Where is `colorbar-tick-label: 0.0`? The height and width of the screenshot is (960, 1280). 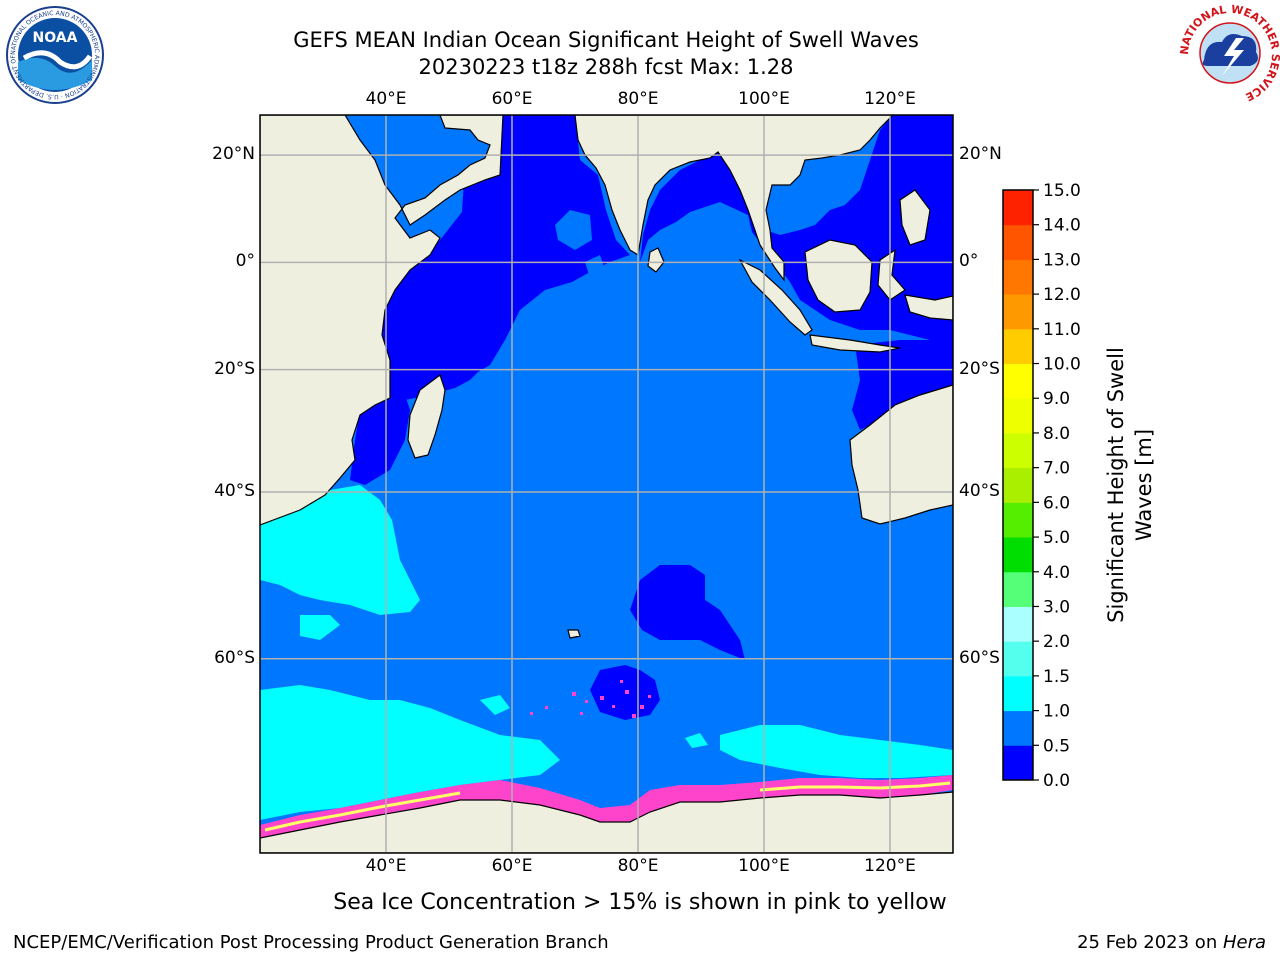
colorbar-tick-label: 0.0 is located at coordinates (1056, 781).